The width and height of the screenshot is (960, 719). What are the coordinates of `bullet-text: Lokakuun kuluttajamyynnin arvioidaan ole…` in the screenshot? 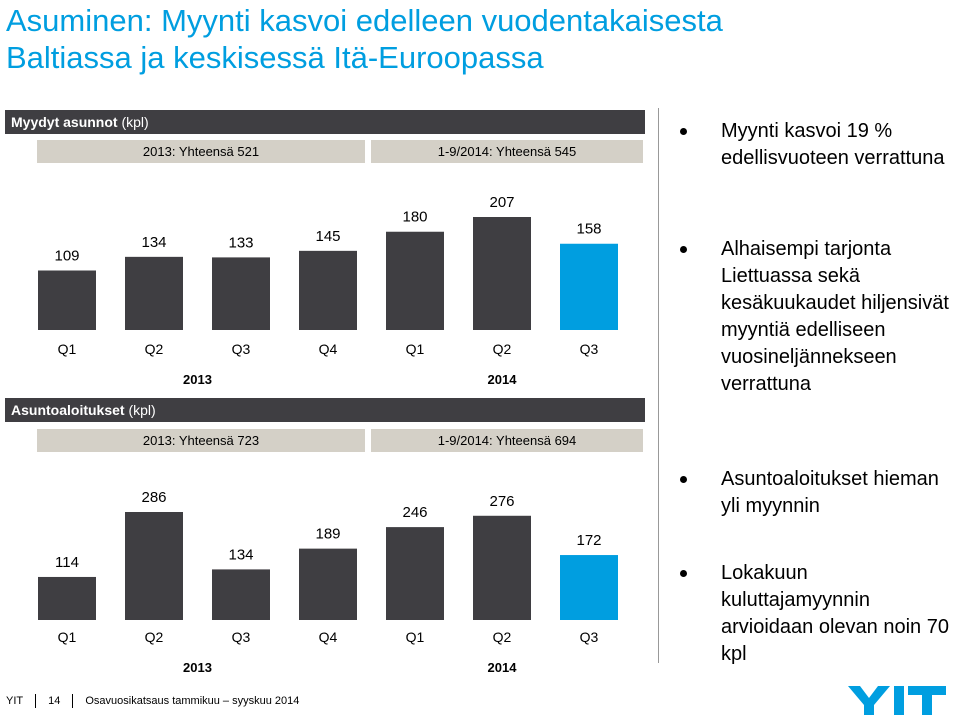 It's located at (835, 613).